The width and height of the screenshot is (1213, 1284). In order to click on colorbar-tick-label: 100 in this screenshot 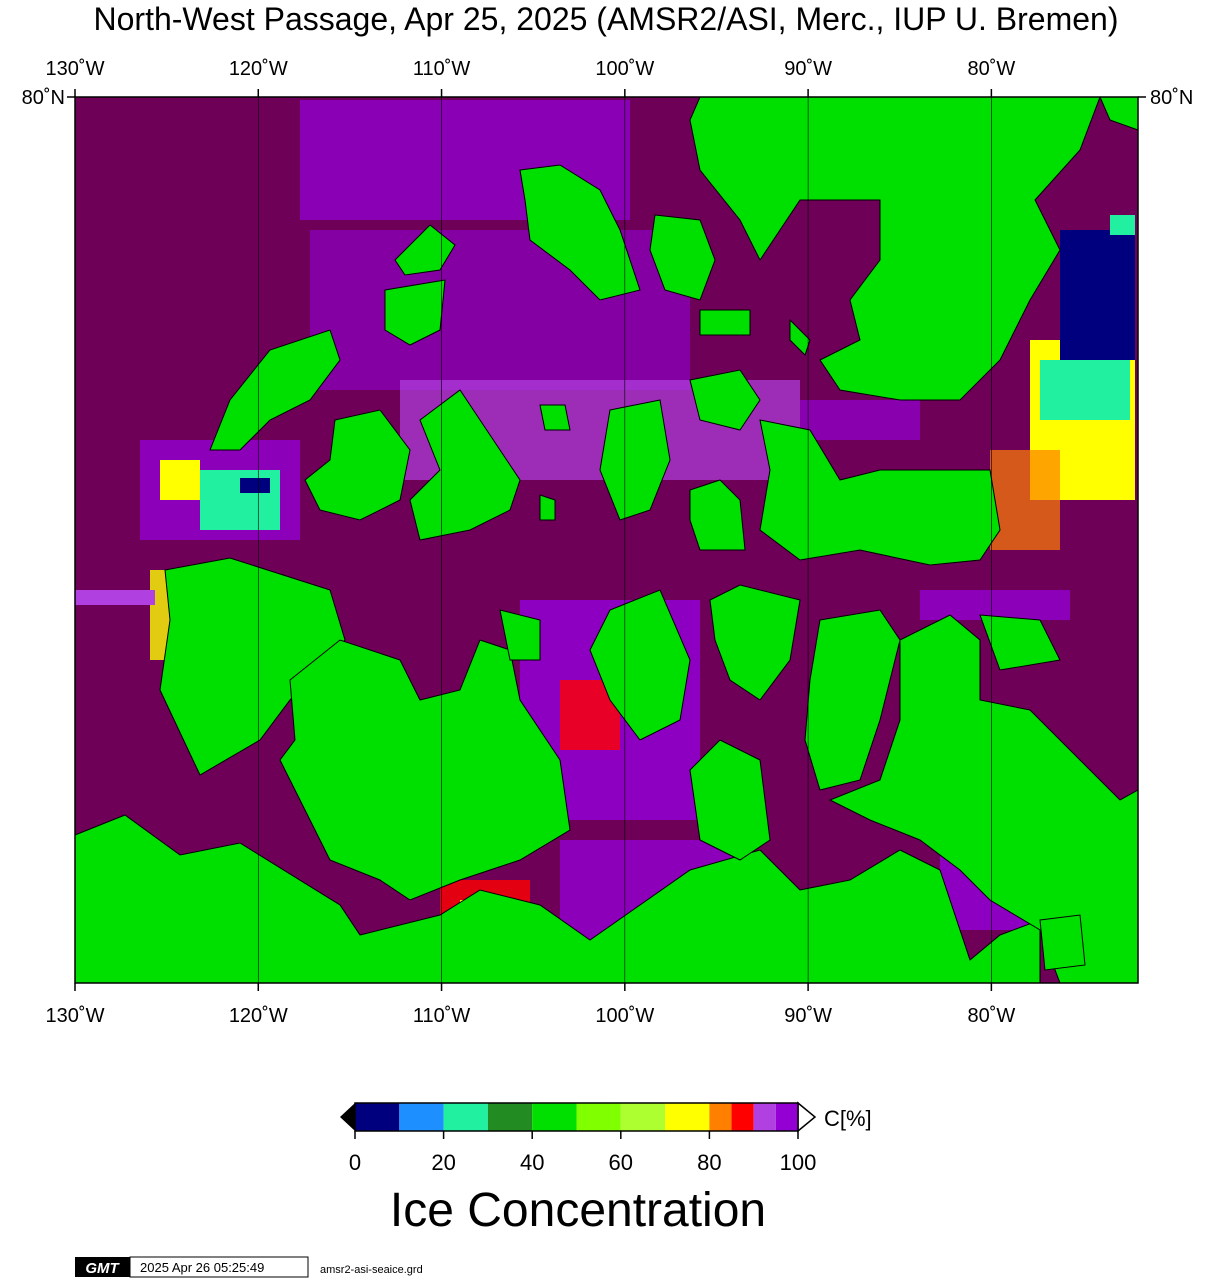, I will do `click(798, 1162)`.